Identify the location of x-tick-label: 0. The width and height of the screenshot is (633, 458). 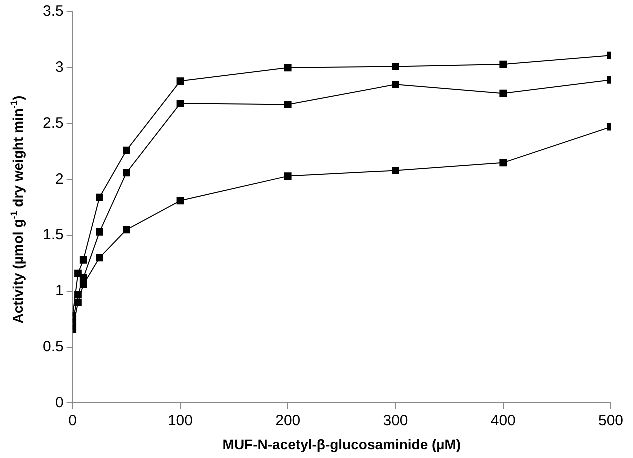
(73, 421).